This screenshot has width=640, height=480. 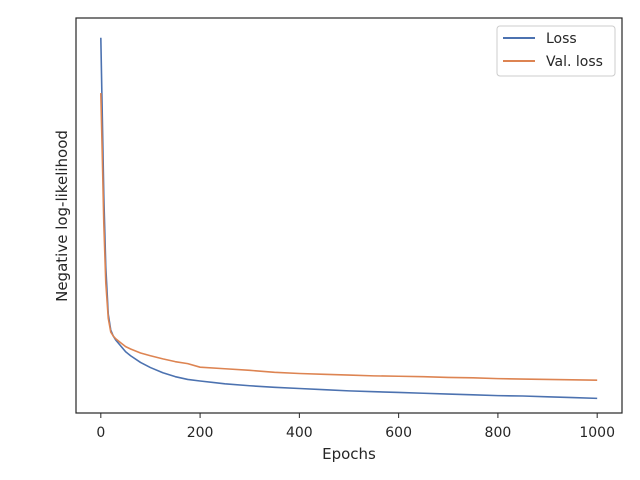 I want to click on x-tick-label: 0, so click(x=100, y=433).